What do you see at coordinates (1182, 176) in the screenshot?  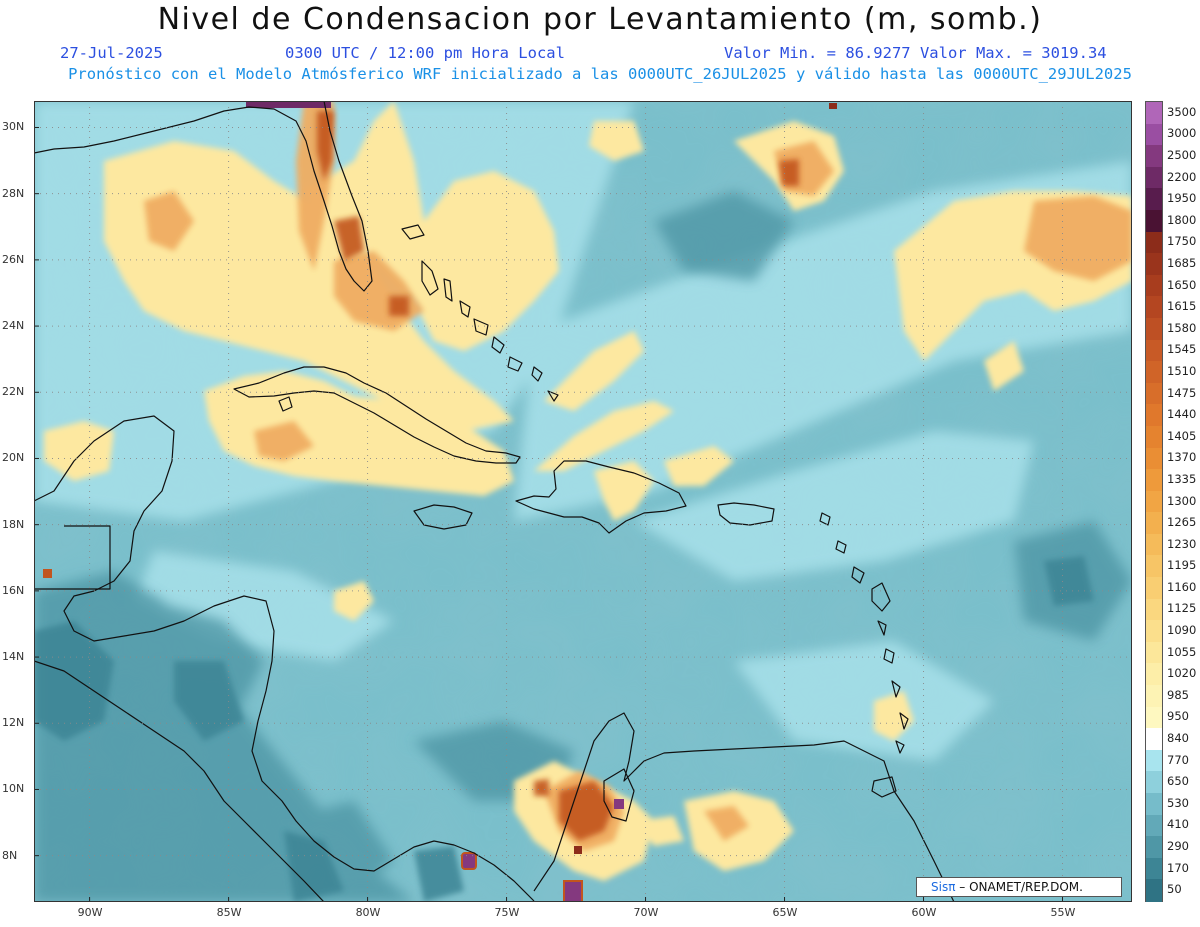 I see `colorbar-label: 2200` at bounding box center [1182, 176].